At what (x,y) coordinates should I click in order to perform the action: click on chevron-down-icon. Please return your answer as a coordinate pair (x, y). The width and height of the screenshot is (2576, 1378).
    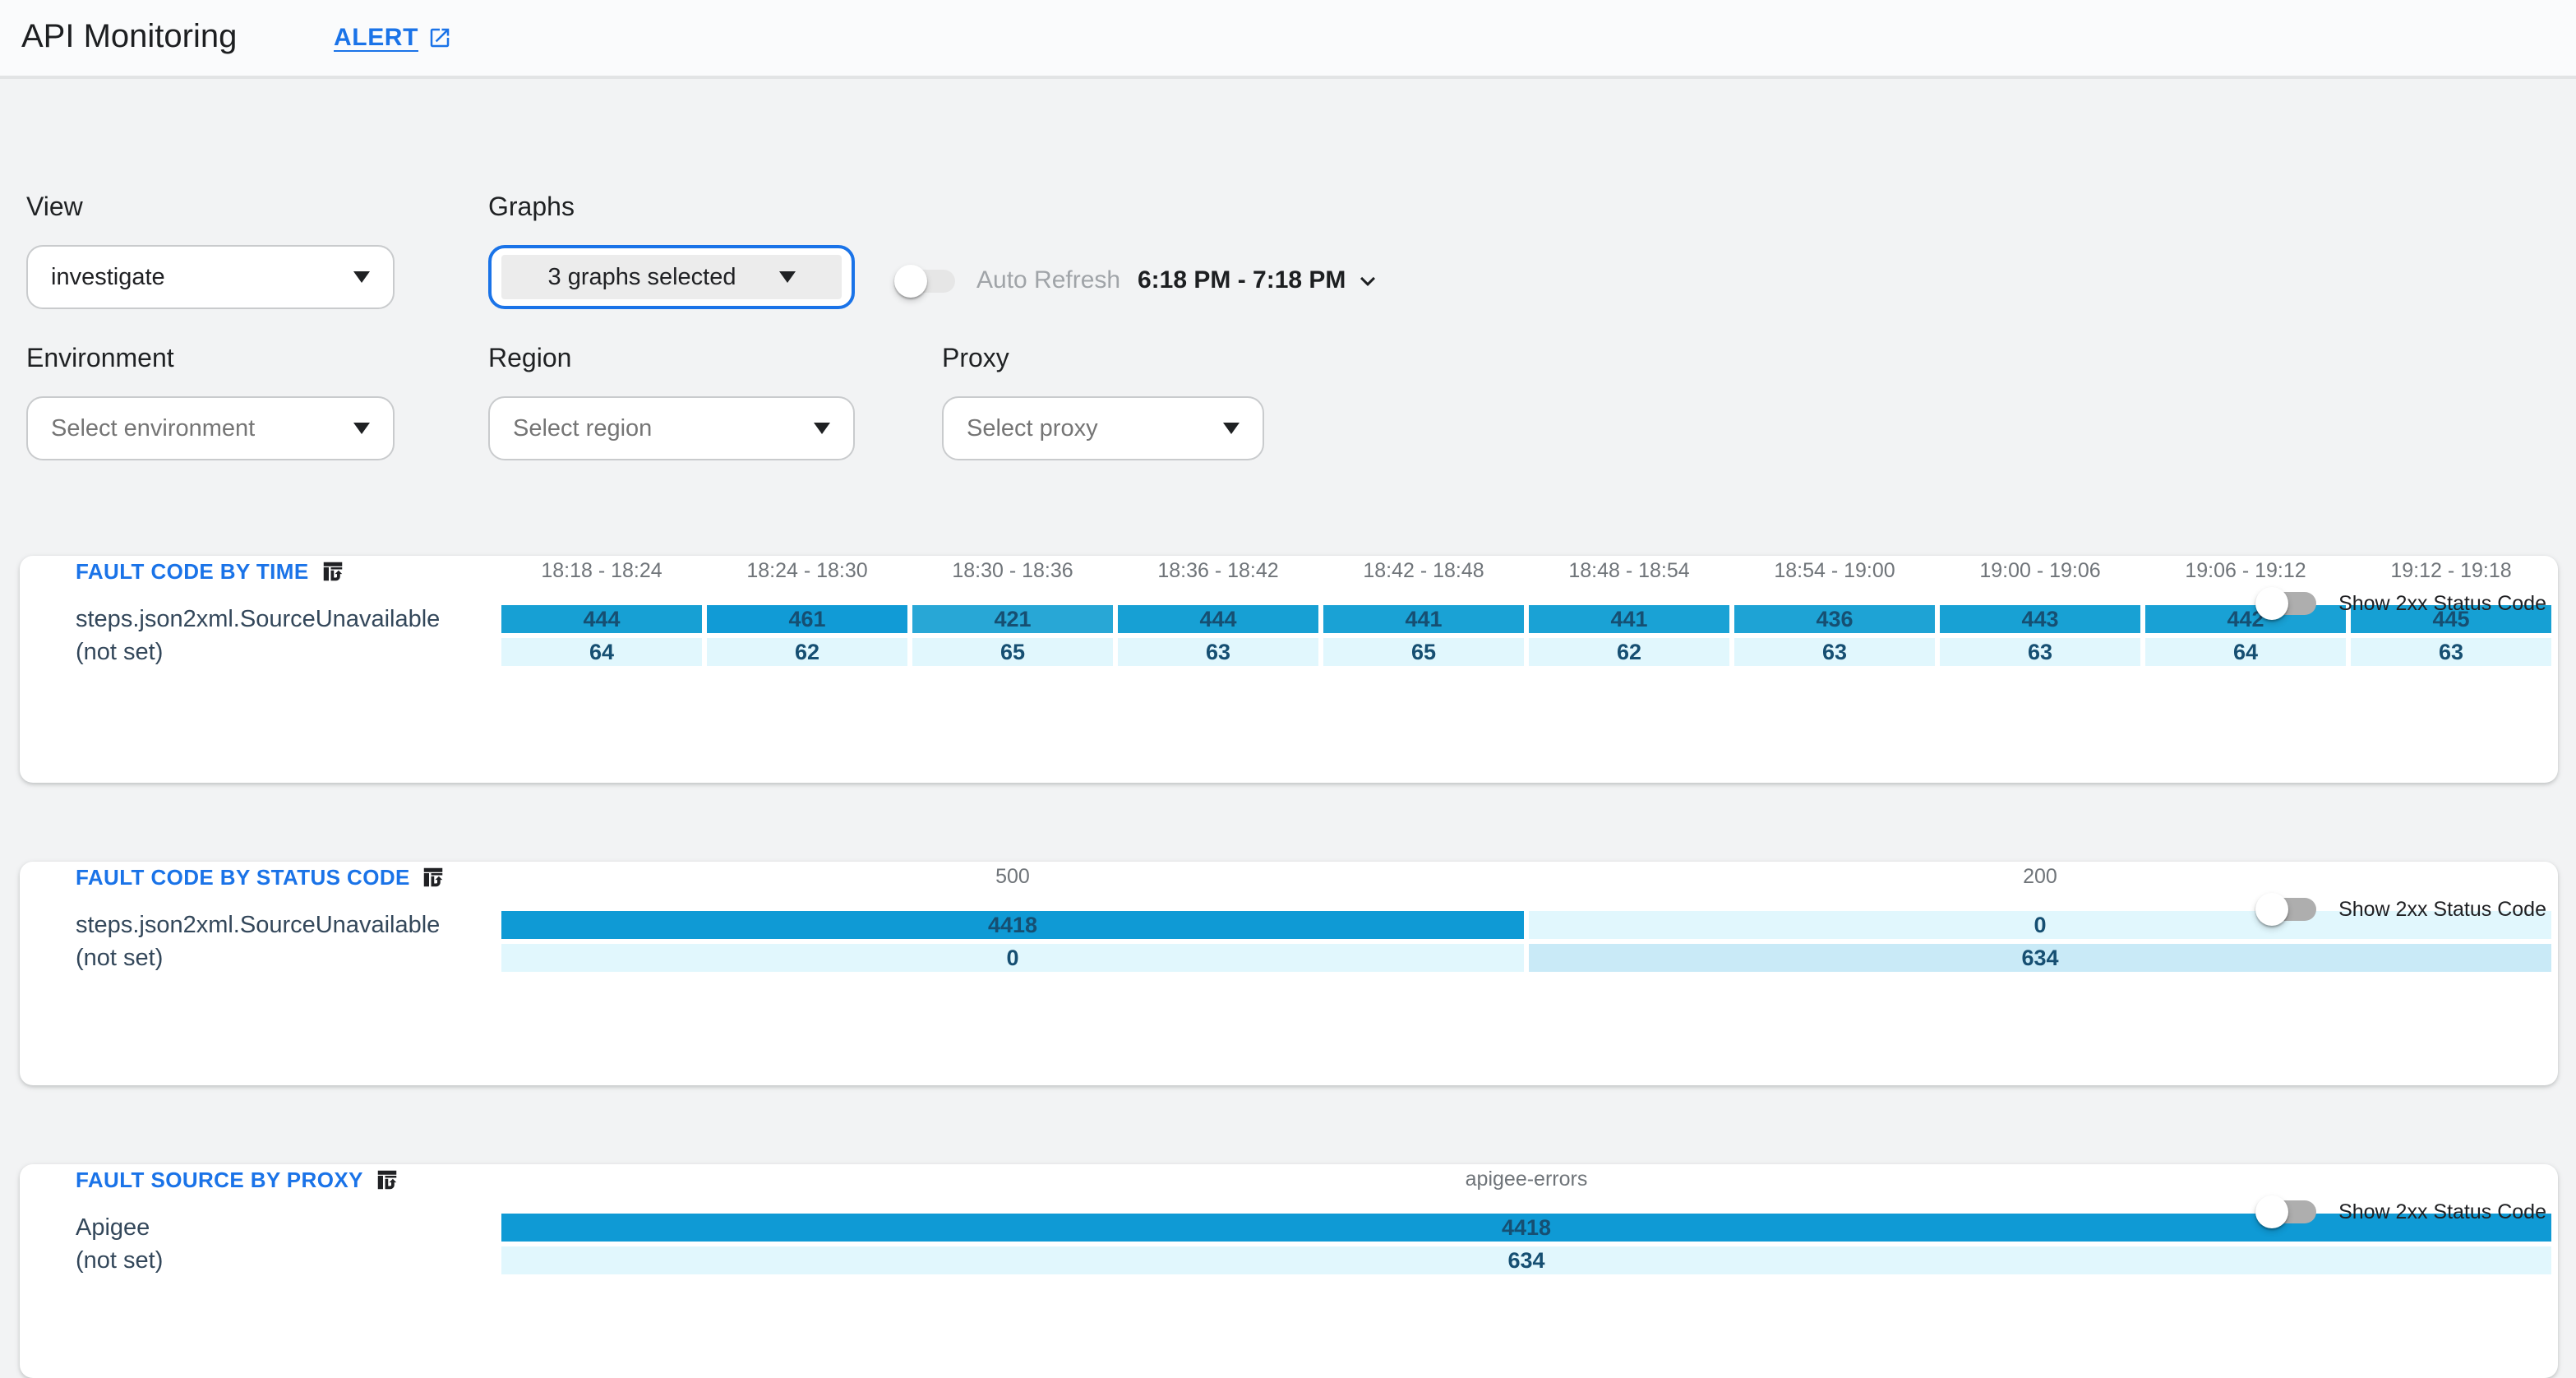
    Looking at the image, I should click on (1367, 280).